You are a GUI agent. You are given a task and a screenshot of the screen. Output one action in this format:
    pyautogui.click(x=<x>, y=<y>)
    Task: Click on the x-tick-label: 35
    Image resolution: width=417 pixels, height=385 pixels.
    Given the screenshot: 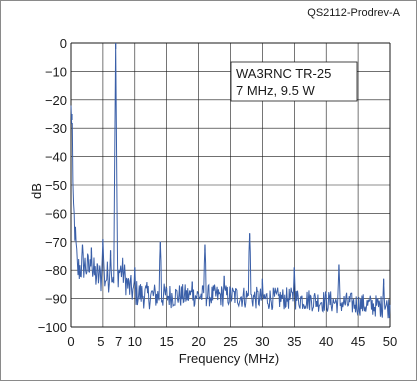 What is the action you would take?
    pyautogui.click(x=294, y=341)
    